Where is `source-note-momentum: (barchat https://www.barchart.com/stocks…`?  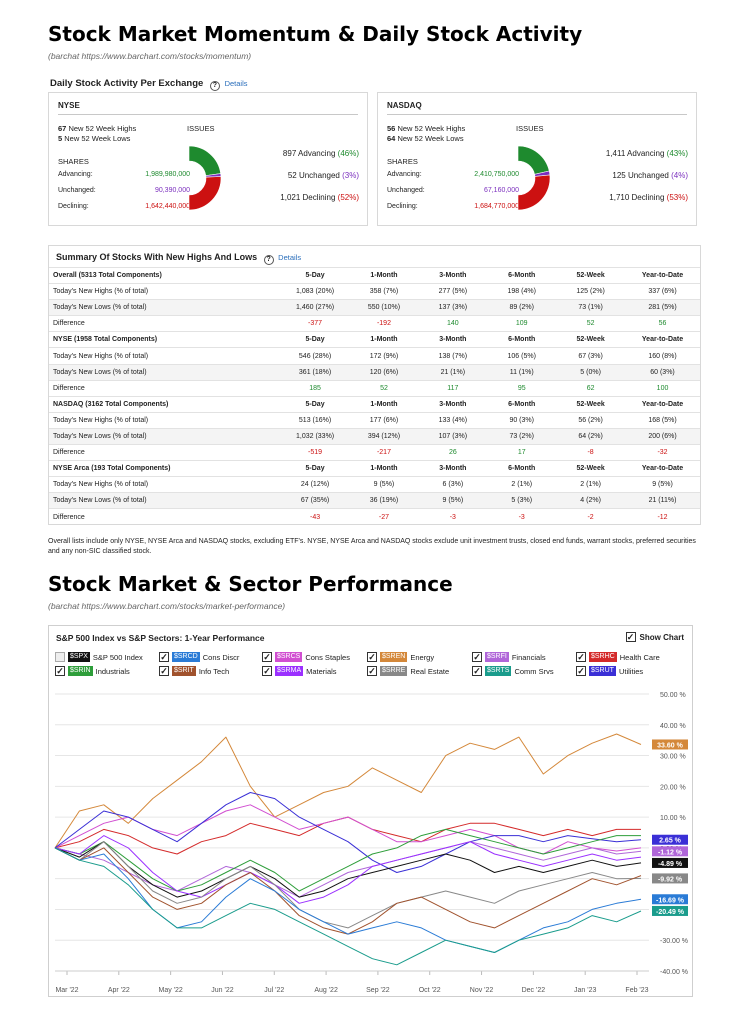 source-note-momentum: (barchat https://www.barchart.com/stocks… is located at coordinates (150, 56).